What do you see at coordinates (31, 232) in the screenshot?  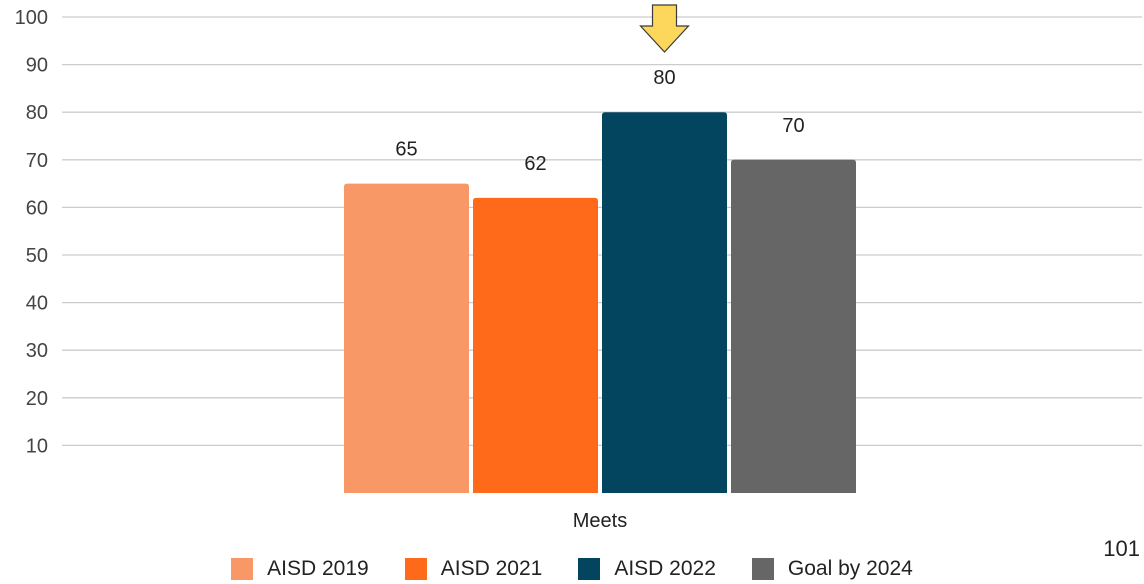 I see `y-axis: 10 20 30 40 50 60 70 80 90 100` at bounding box center [31, 232].